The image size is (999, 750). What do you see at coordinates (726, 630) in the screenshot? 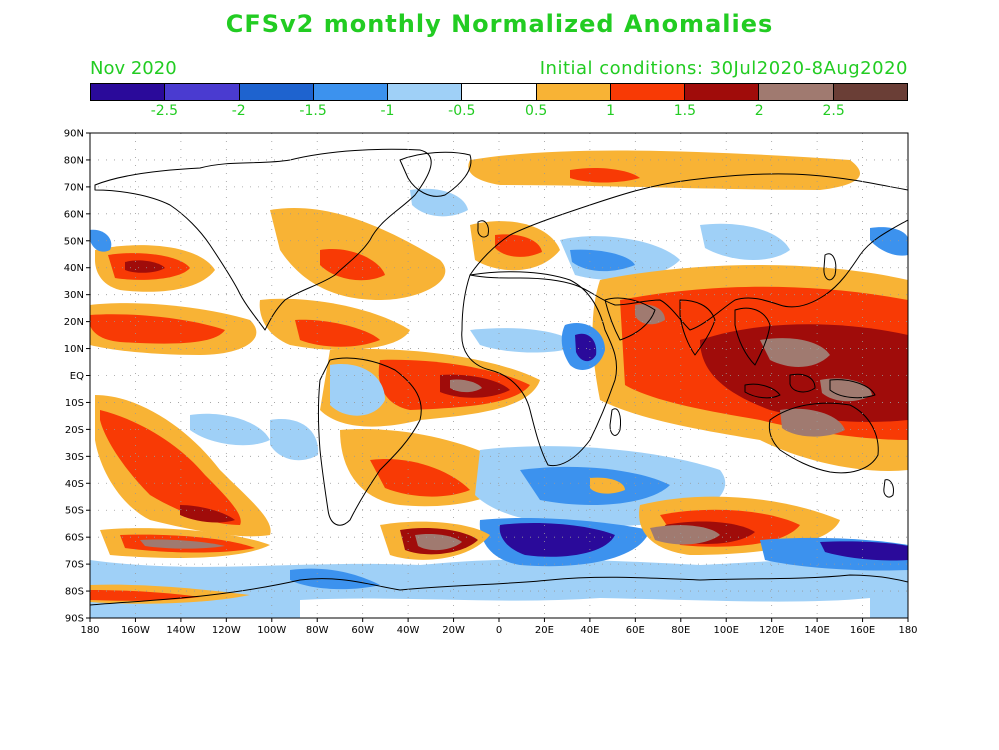
I see `lon-label: 100E` at bounding box center [726, 630].